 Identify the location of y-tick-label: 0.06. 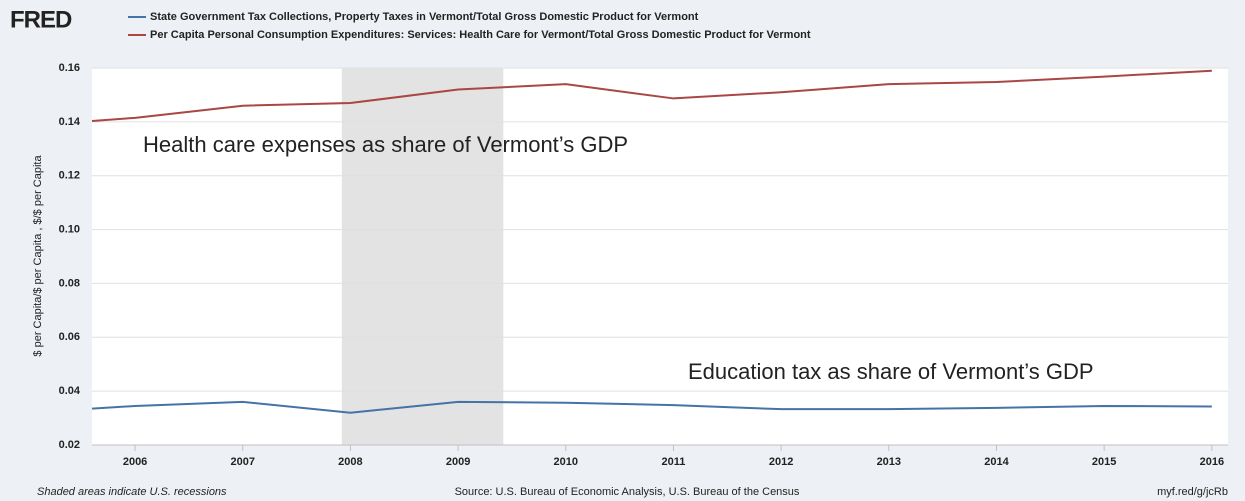
(69, 337).